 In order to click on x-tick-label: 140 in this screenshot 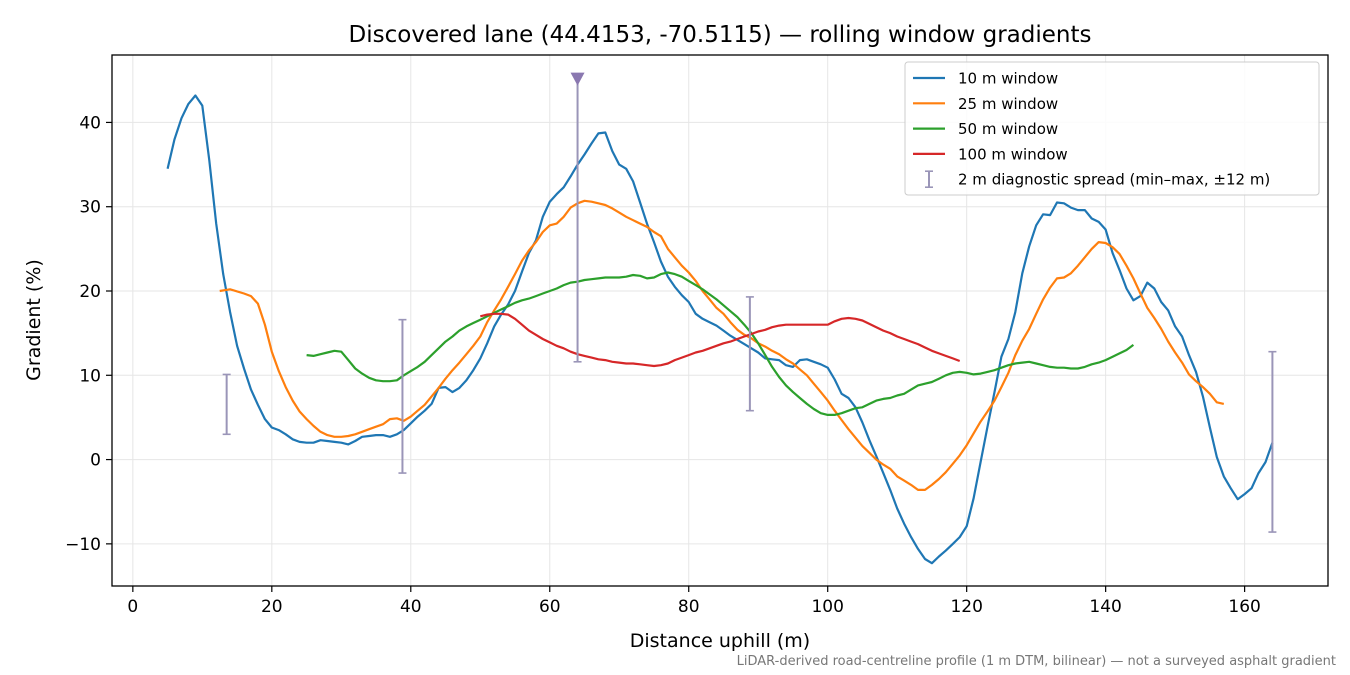, I will do `click(1105, 607)`.